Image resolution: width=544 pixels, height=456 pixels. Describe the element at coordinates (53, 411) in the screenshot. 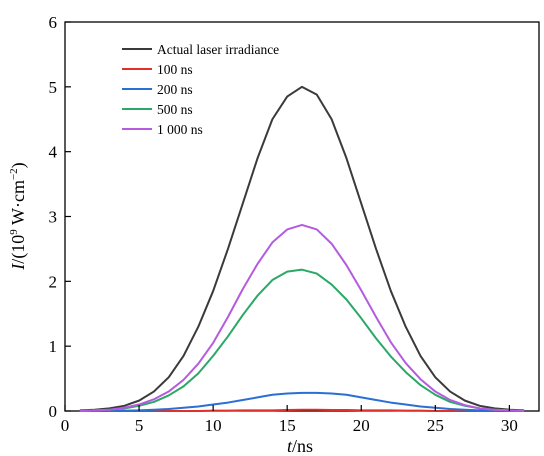

I see `y-tick-label: 0` at that location.